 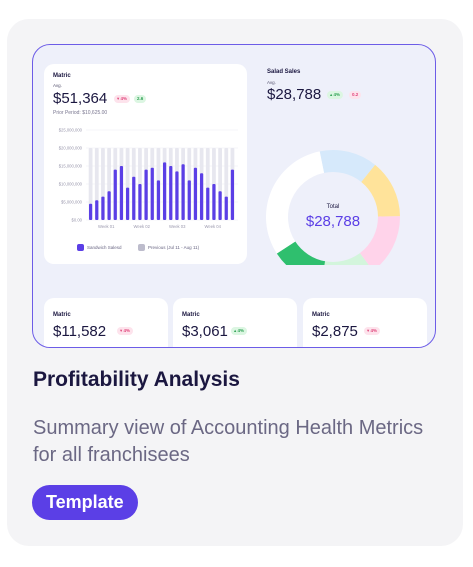 I want to click on prior-period-value: $10,625.00, so click(x=95, y=113).